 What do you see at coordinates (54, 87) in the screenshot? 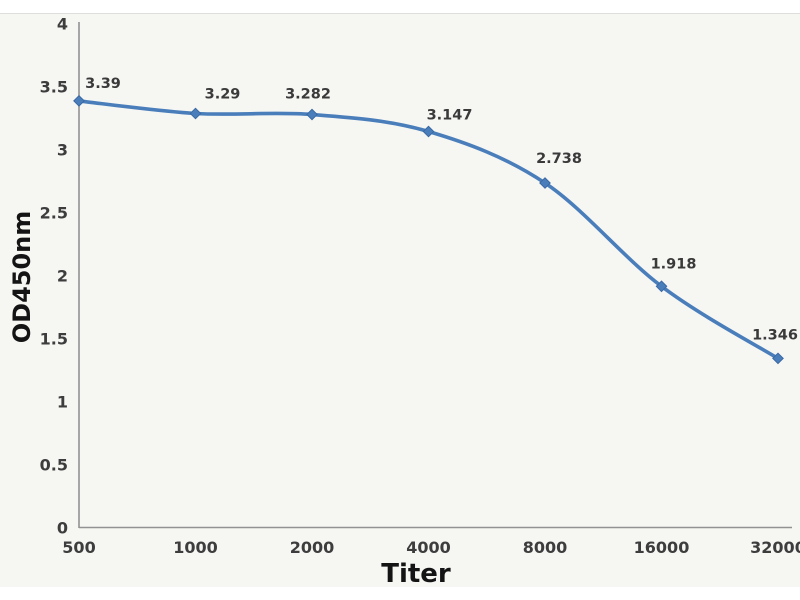
I see `y-tick-label: 3.5` at bounding box center [54, 87].